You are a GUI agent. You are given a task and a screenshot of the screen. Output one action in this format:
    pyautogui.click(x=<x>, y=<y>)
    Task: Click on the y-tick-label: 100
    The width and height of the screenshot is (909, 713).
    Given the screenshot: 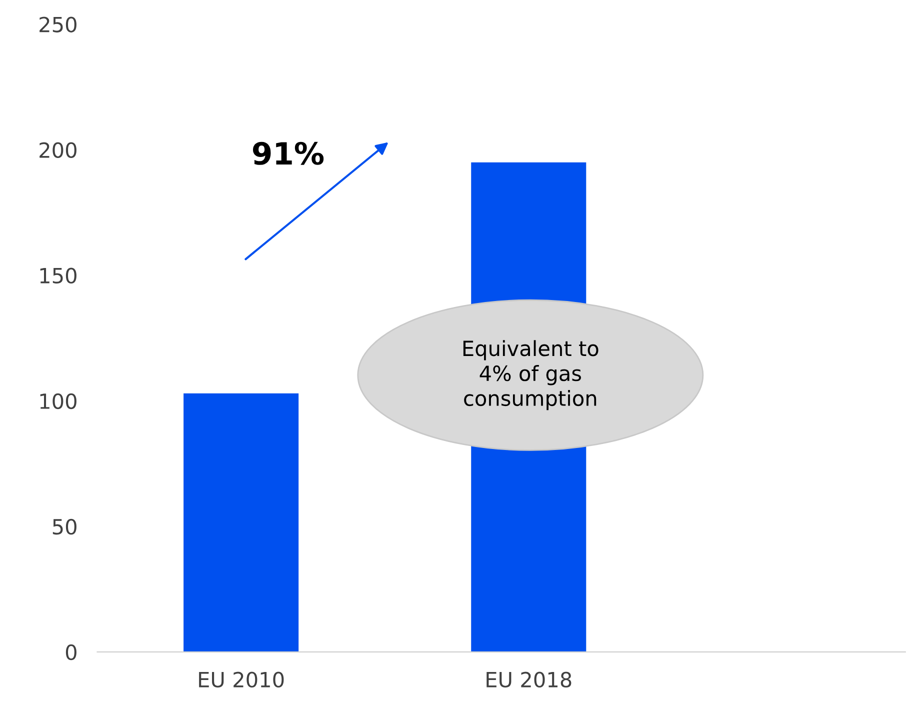 What is the action you would take?
    pyautogui.click(x=58, y=401)
    